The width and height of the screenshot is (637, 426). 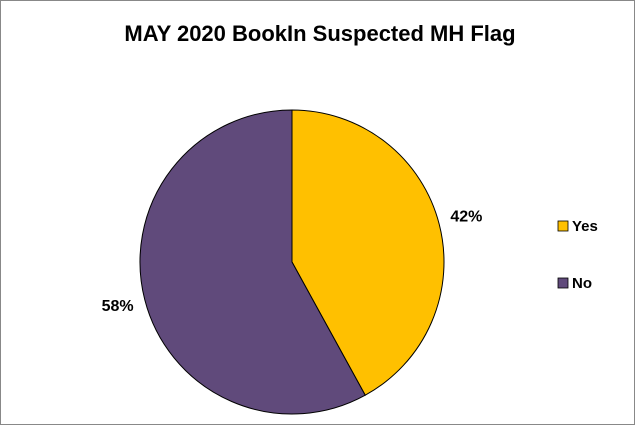 I want to click on data-label: 42%, so click(x=466, y=216).